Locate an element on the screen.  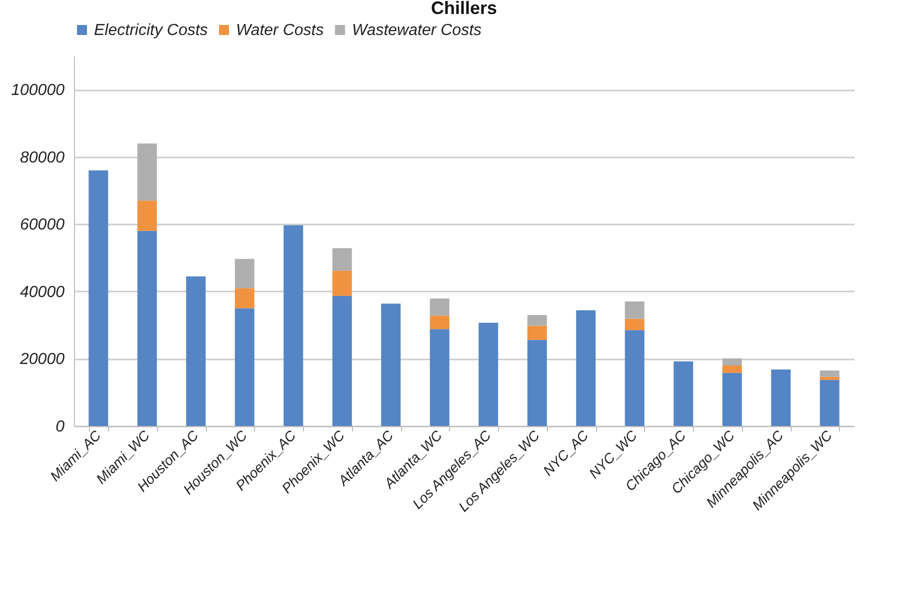
legend-label: Wastewater Costs is located at coordinates (417, 30).